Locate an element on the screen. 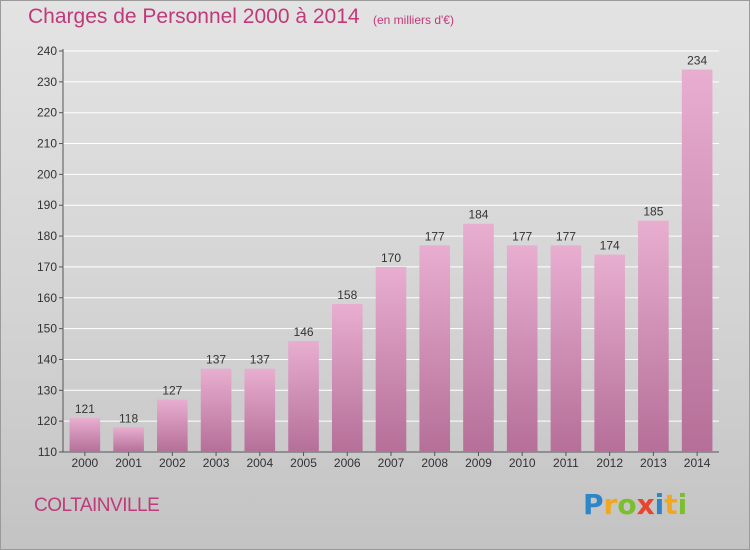  y-tick-label: 170 is located at coordinates (47, 267).